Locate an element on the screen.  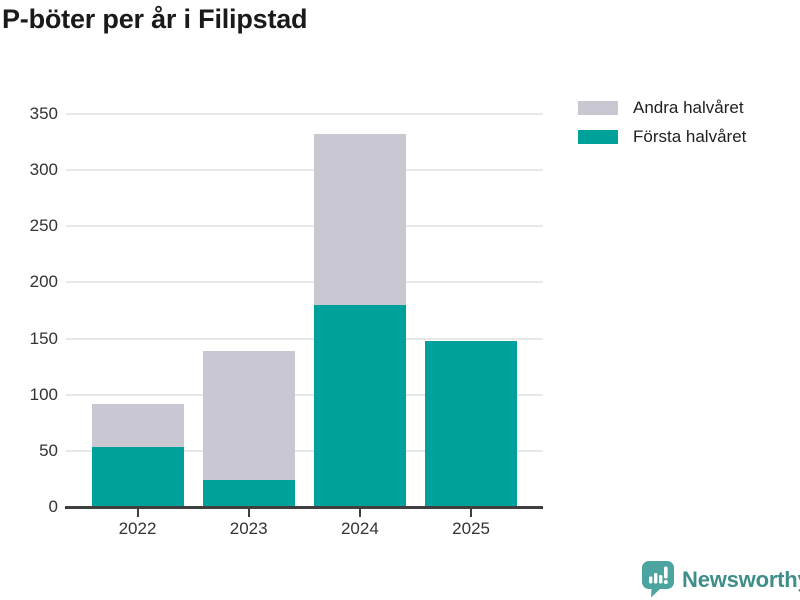
brand-name: Newsworthy is located at coordinates (741, 579).